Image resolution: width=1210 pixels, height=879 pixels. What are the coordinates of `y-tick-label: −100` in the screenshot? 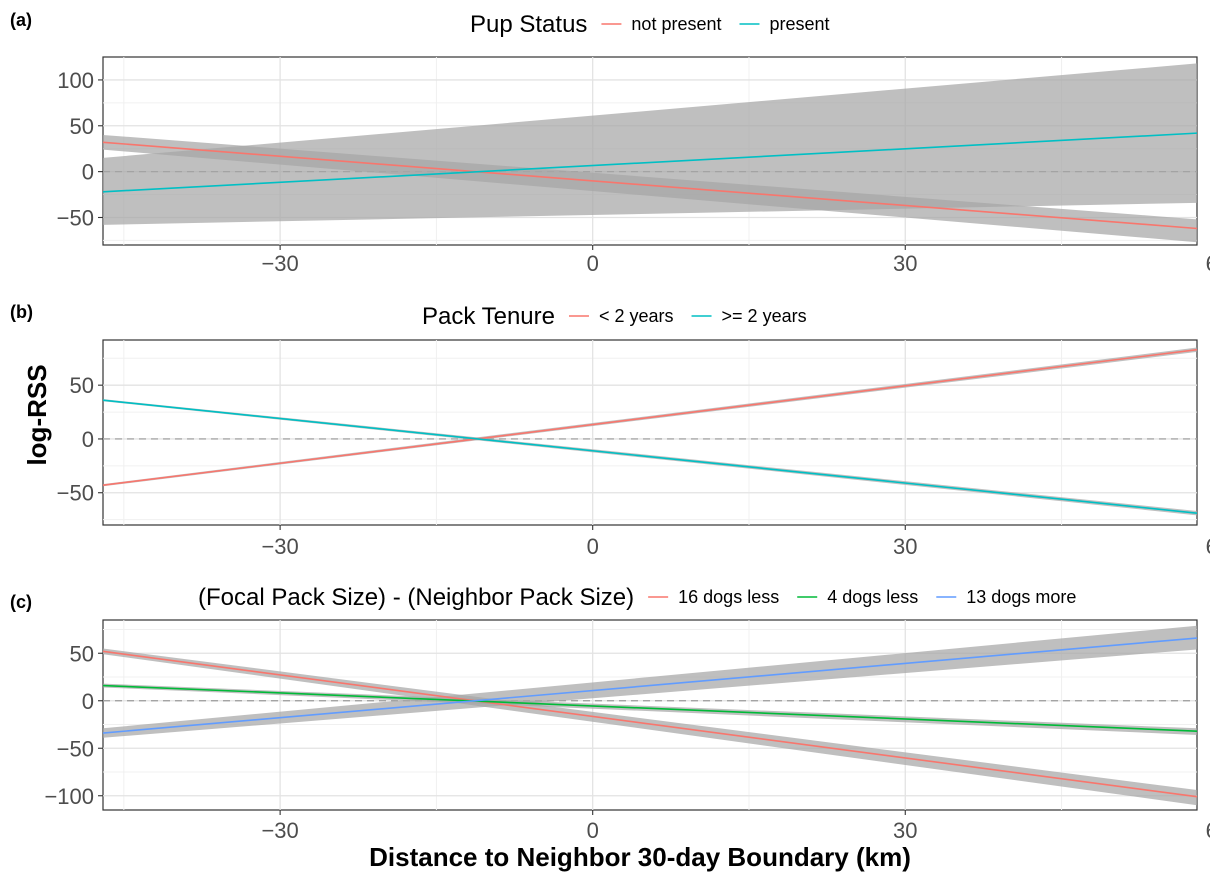 It's located at (69, 796).